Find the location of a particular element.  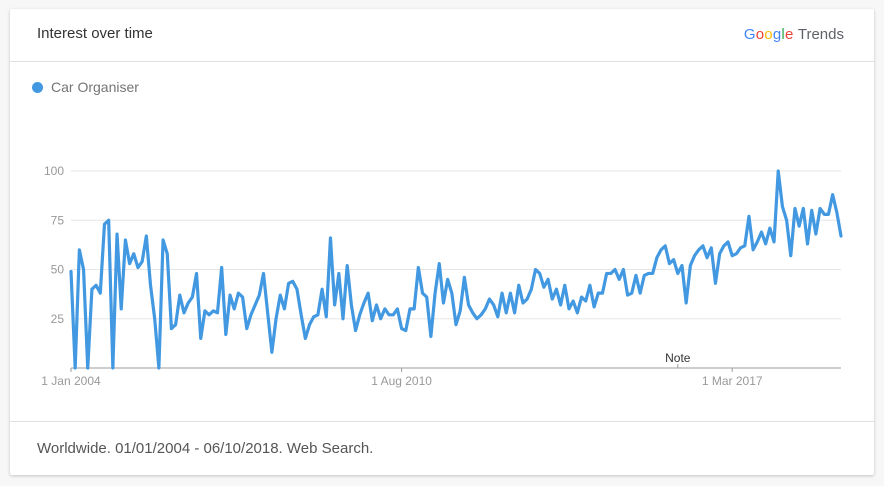

card-title: Interest over time is located at coordinates (95, 33).